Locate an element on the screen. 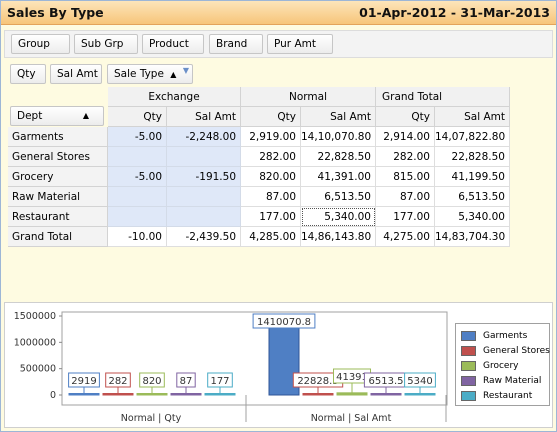  x-category-label: Normal | Qty is located at coordinates (151, 418).